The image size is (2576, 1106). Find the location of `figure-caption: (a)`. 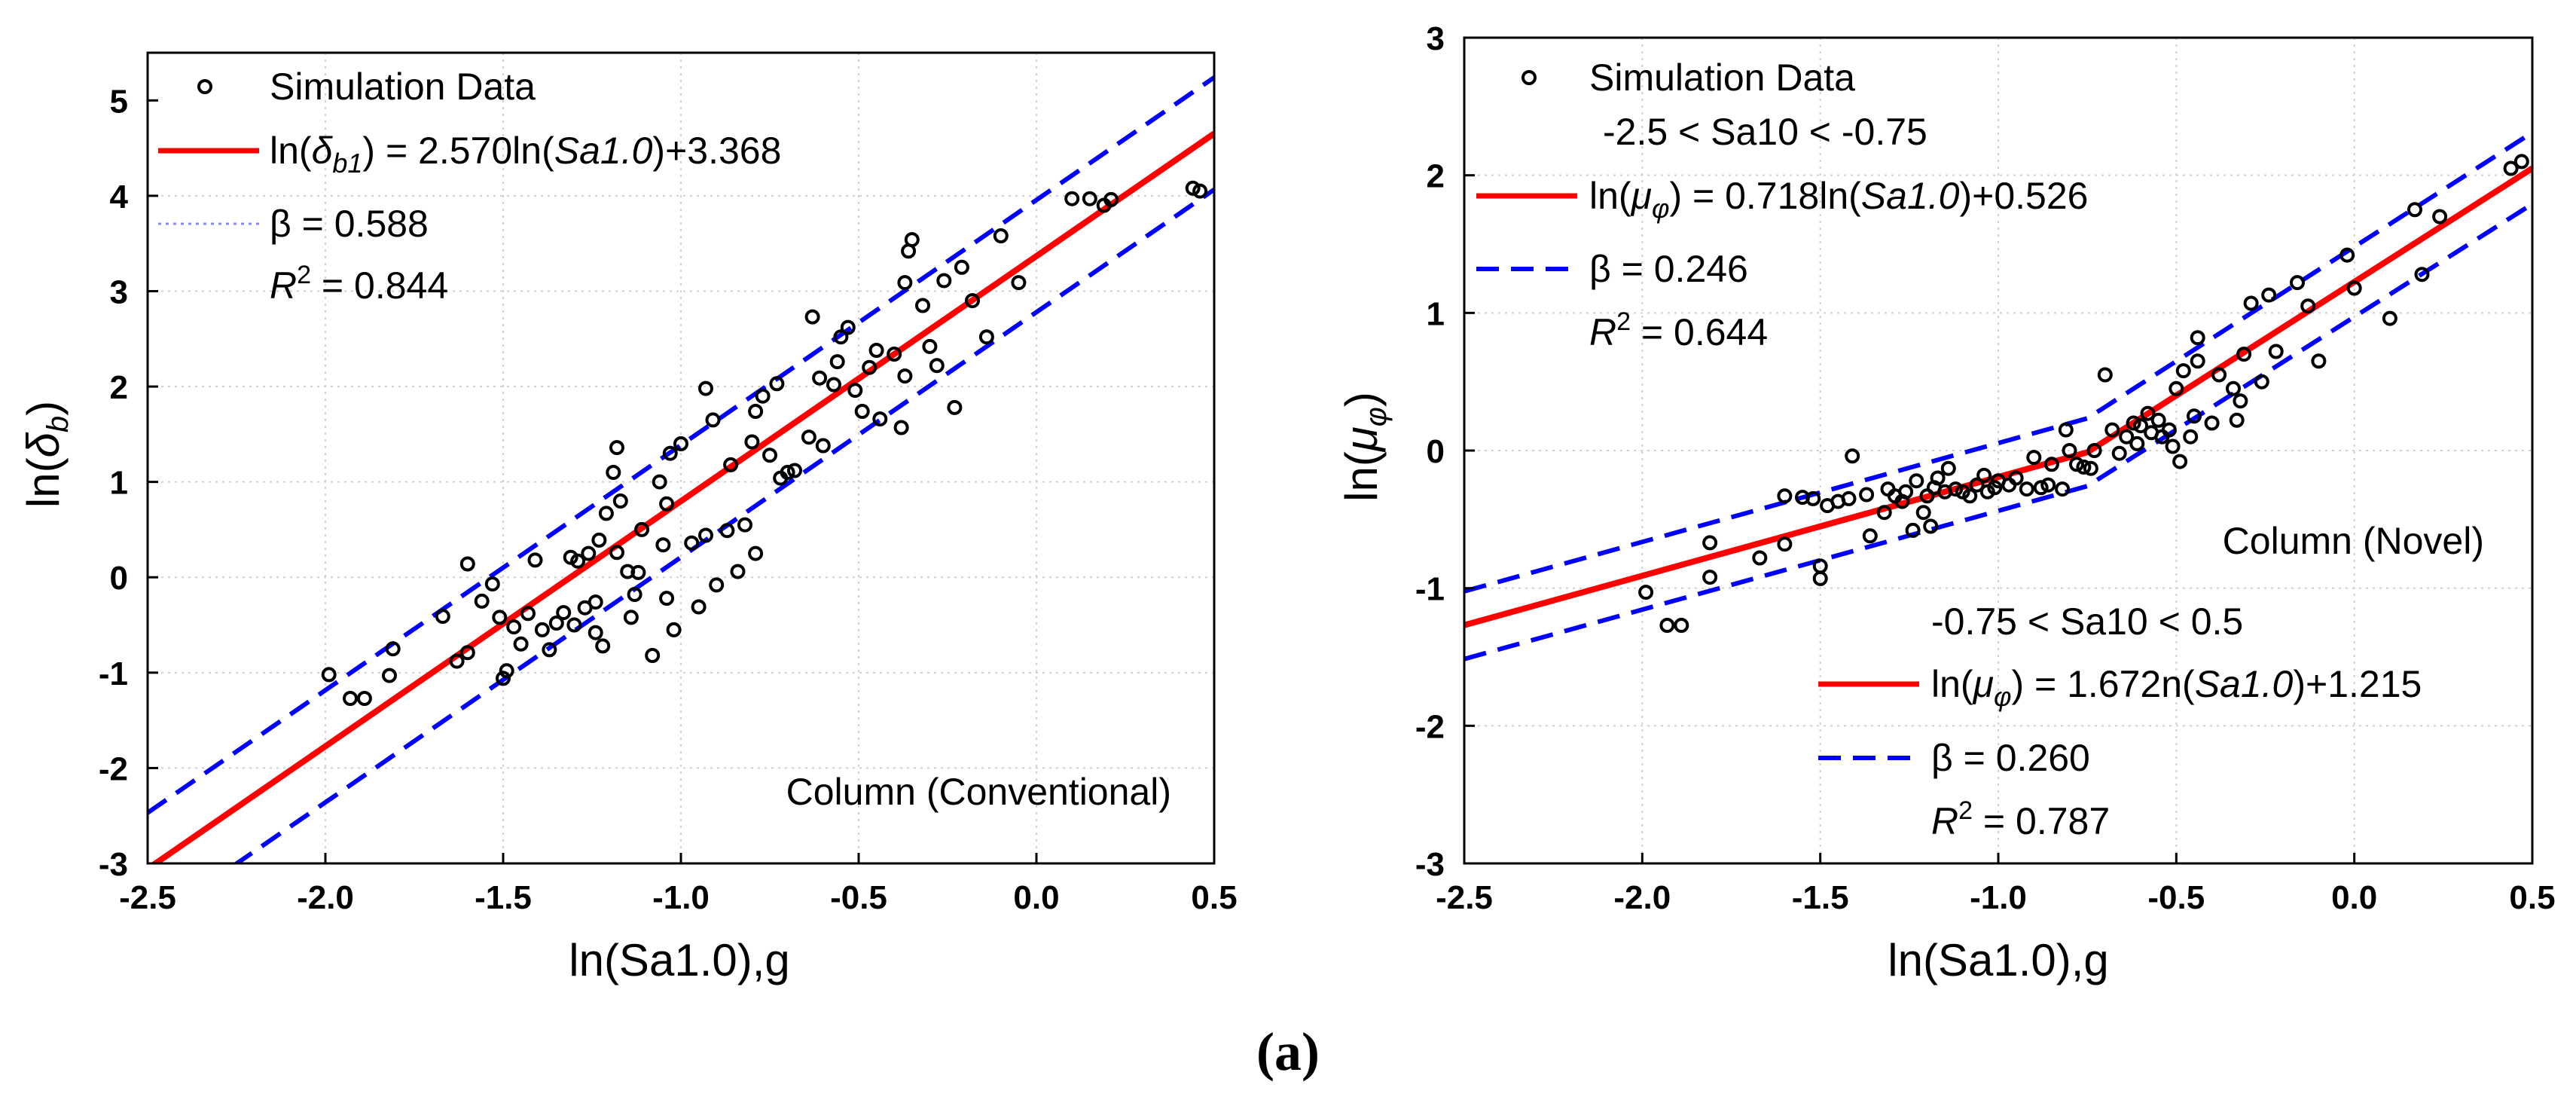

figure-caption: (a) is located at coordinates (1288, 1052).